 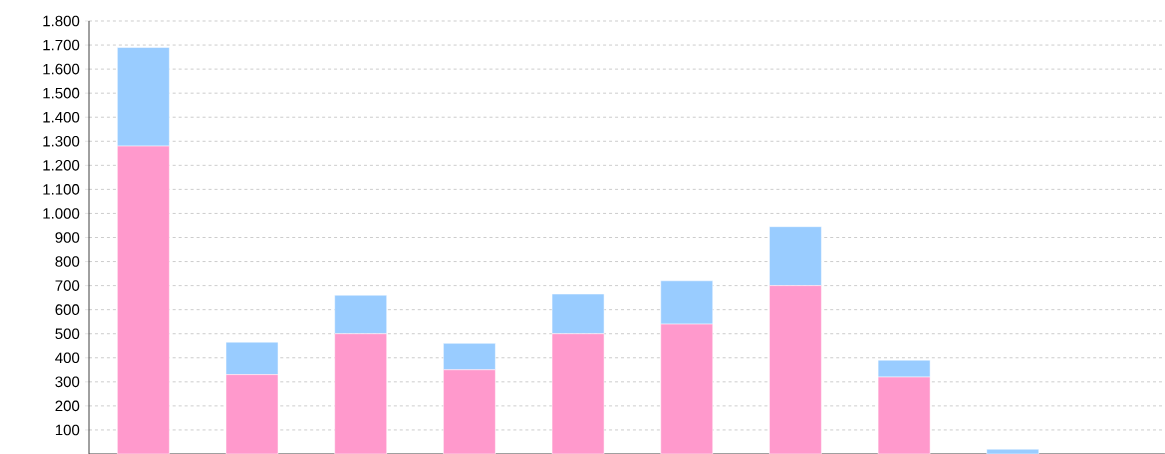 What do you see at coordinates (67, 285) in the screenshot?
I see `y-tick-label: 700` at bounding box center [67, 285].